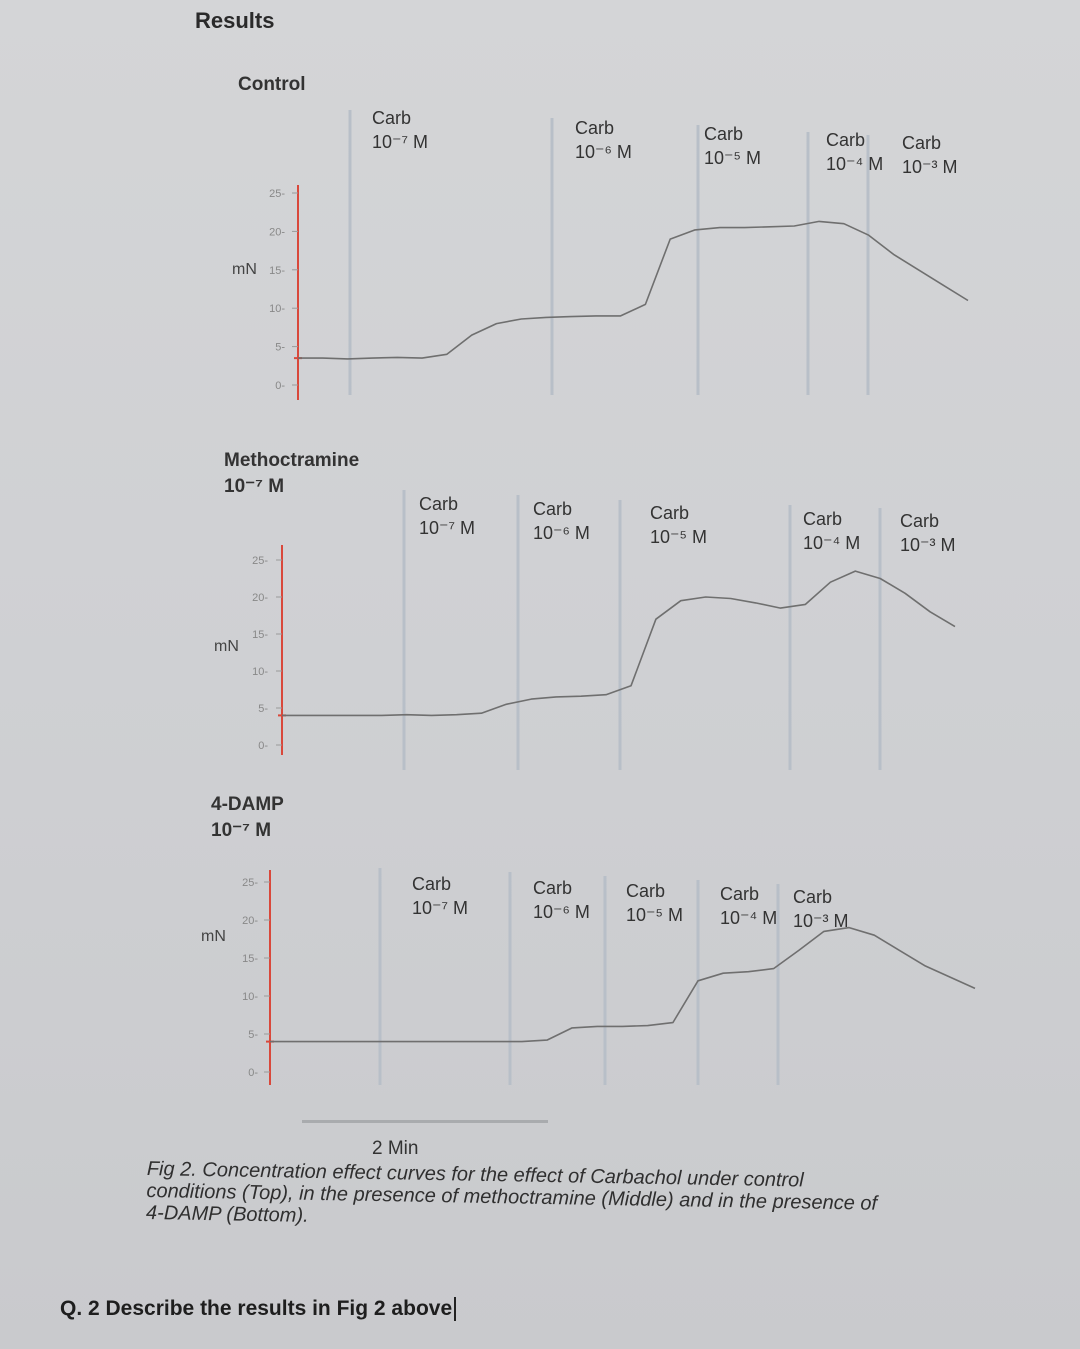 The width and height of the screenshot is (1080, 1349). Describe the element at coordinates (272, 84) in the screenshot. I see `panel-title-control: Control` at that location.